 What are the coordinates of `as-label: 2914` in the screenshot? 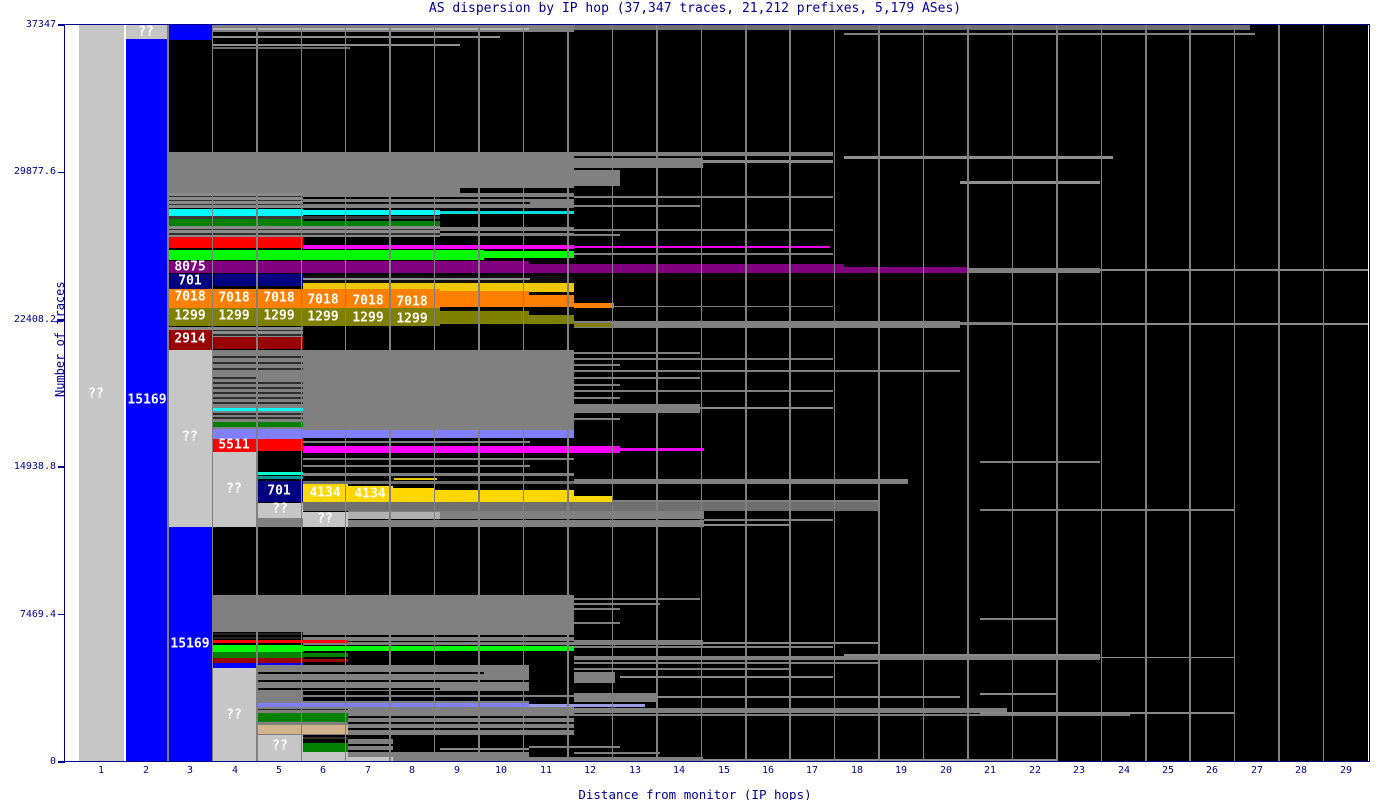 It's located at (190, 339).